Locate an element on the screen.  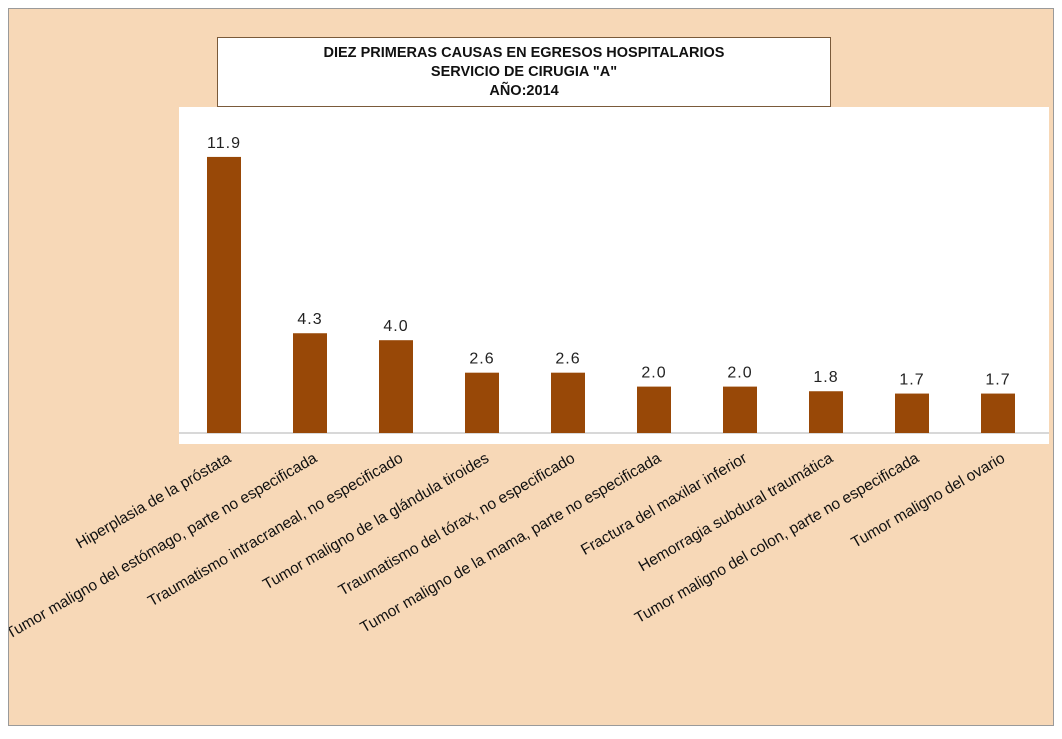
data-label-6: 2.0 is located at coordinates (653, 373).